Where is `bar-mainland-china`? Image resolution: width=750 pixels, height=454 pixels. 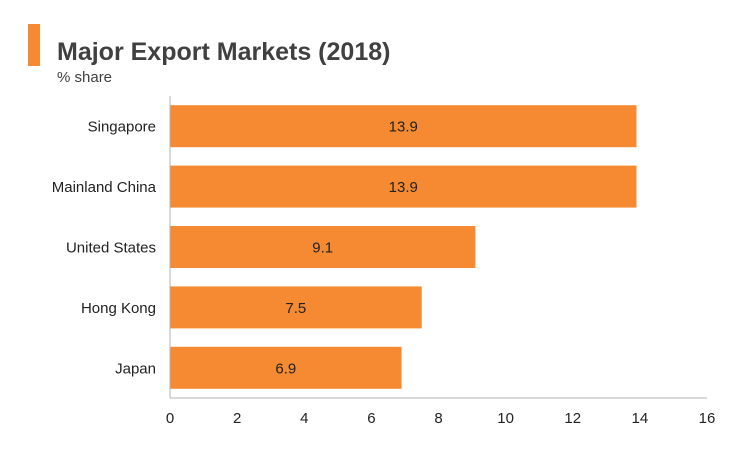
bar-mainland-china is located at coordinates (403, 186).